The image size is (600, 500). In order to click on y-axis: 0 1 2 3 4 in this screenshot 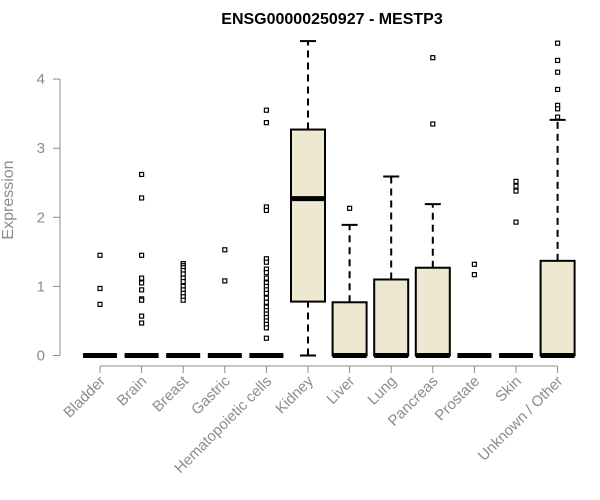, I will do `click(49, 218)`.